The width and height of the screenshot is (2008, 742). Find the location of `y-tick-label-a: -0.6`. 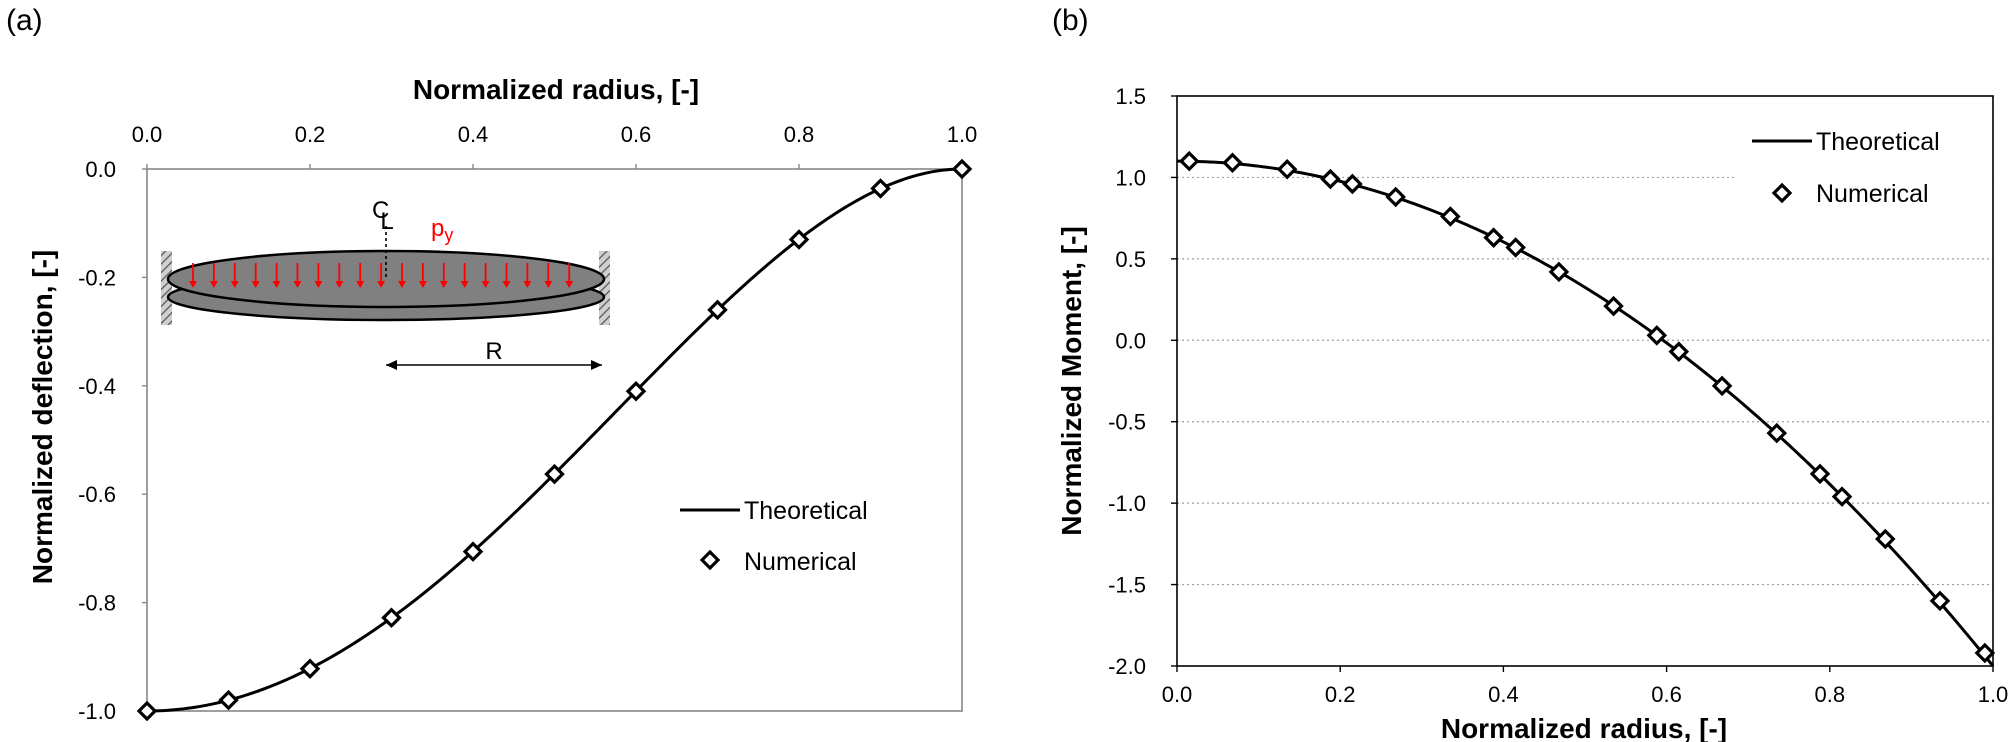

y-tick-label-a: -0.6 is located at coordinates (97, 494).